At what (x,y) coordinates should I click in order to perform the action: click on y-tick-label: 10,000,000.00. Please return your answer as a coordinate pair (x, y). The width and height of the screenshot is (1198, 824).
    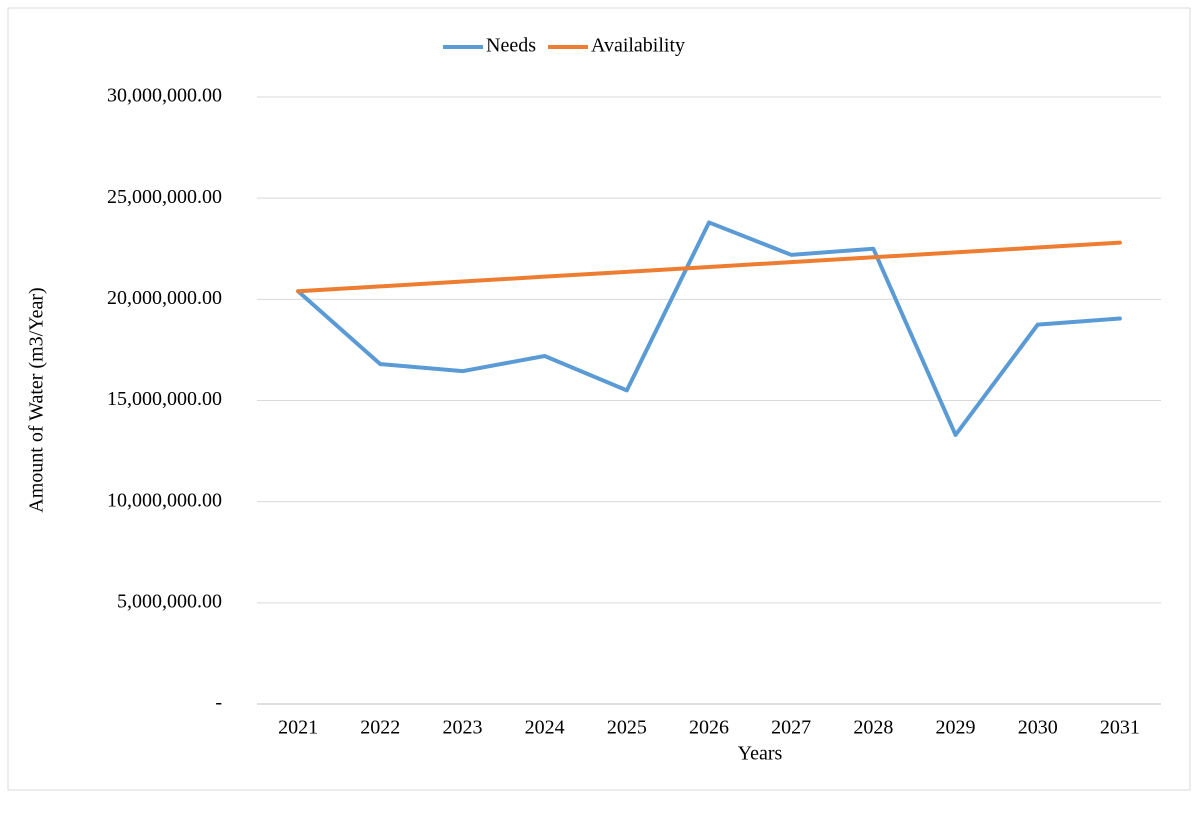
    Looking at the image, I should click on (164, 500).